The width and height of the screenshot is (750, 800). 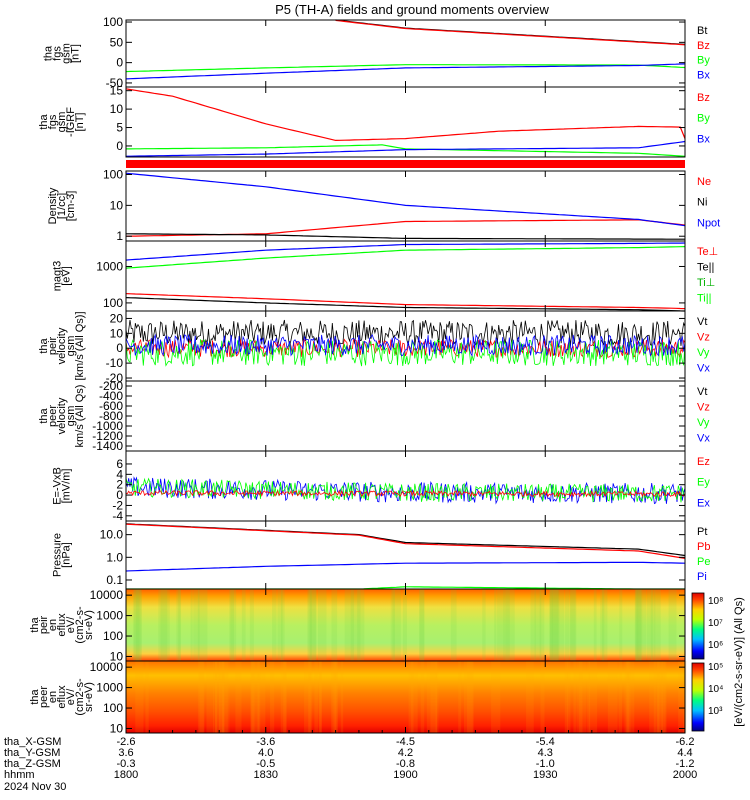 I want to click on y-tick-label: -1400, so click(x=107, y=446).